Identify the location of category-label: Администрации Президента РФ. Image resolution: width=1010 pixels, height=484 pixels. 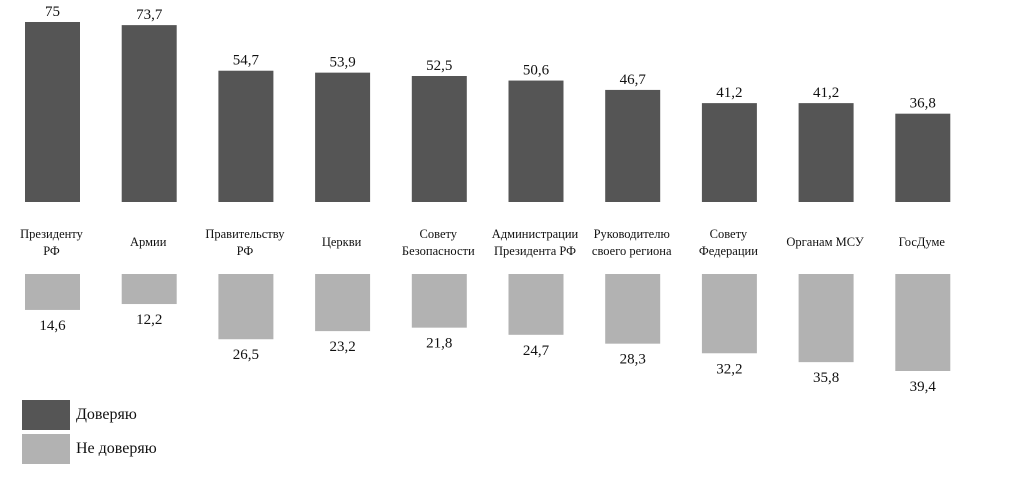
(535, 242).